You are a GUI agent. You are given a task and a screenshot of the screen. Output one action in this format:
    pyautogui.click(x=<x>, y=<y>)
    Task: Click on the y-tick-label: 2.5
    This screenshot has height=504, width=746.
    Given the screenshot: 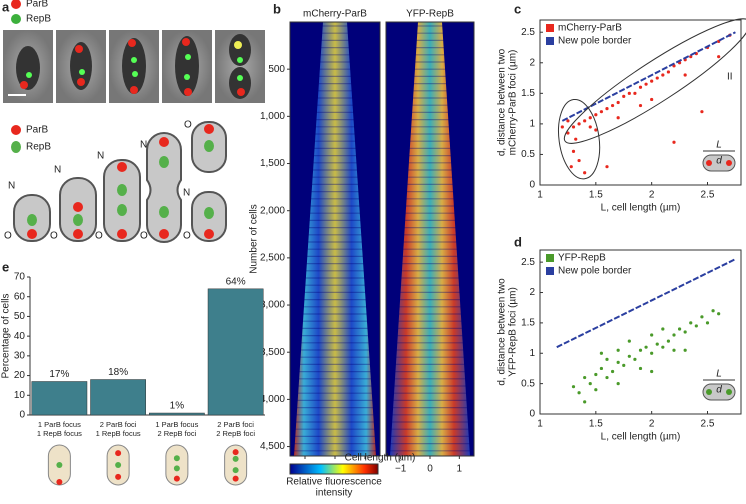 What is the action you would take?
    pyautogui.click(x=528, y=32)
    